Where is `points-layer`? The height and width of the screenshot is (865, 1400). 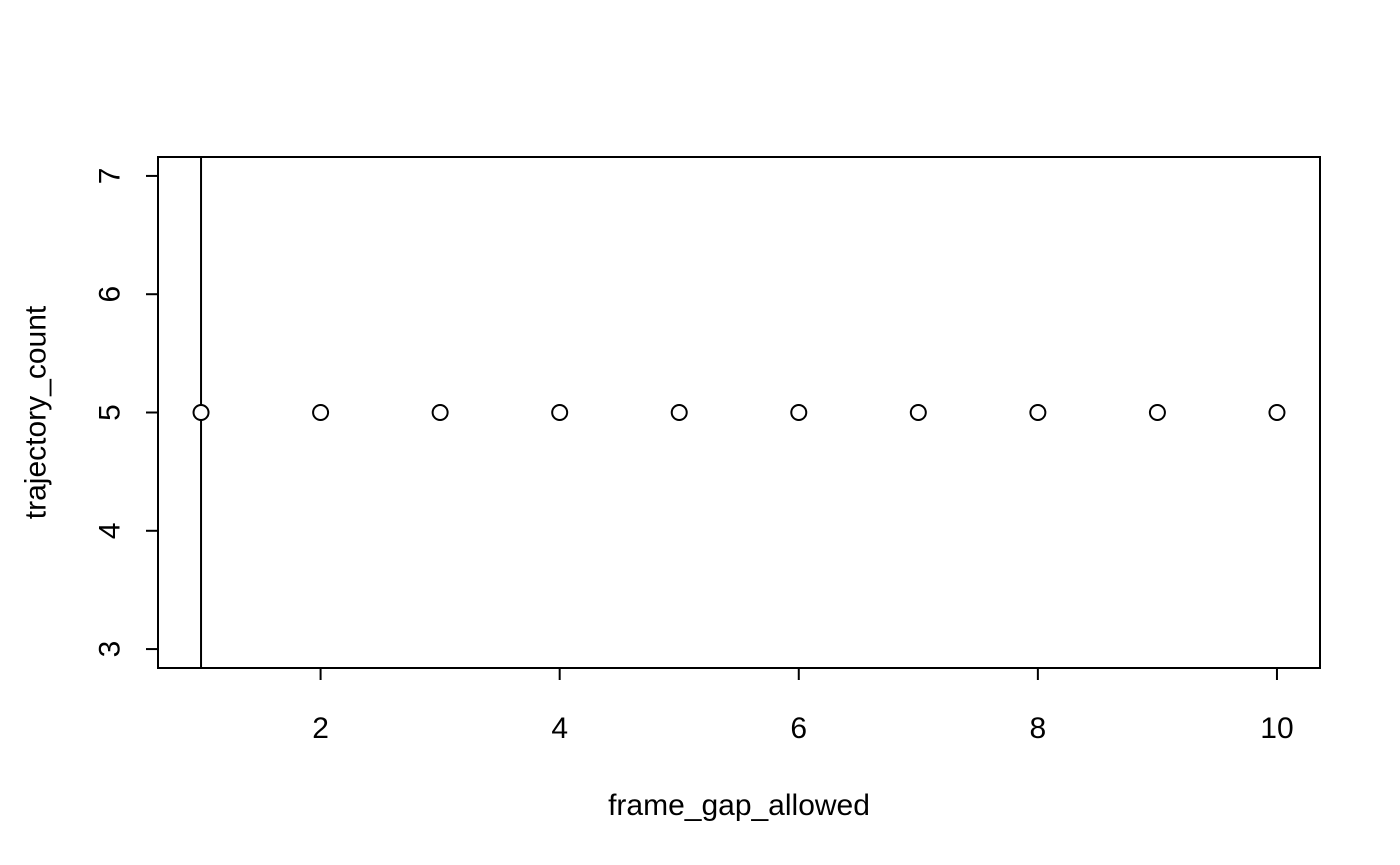
points-layer is located at coordinates (739, 412).